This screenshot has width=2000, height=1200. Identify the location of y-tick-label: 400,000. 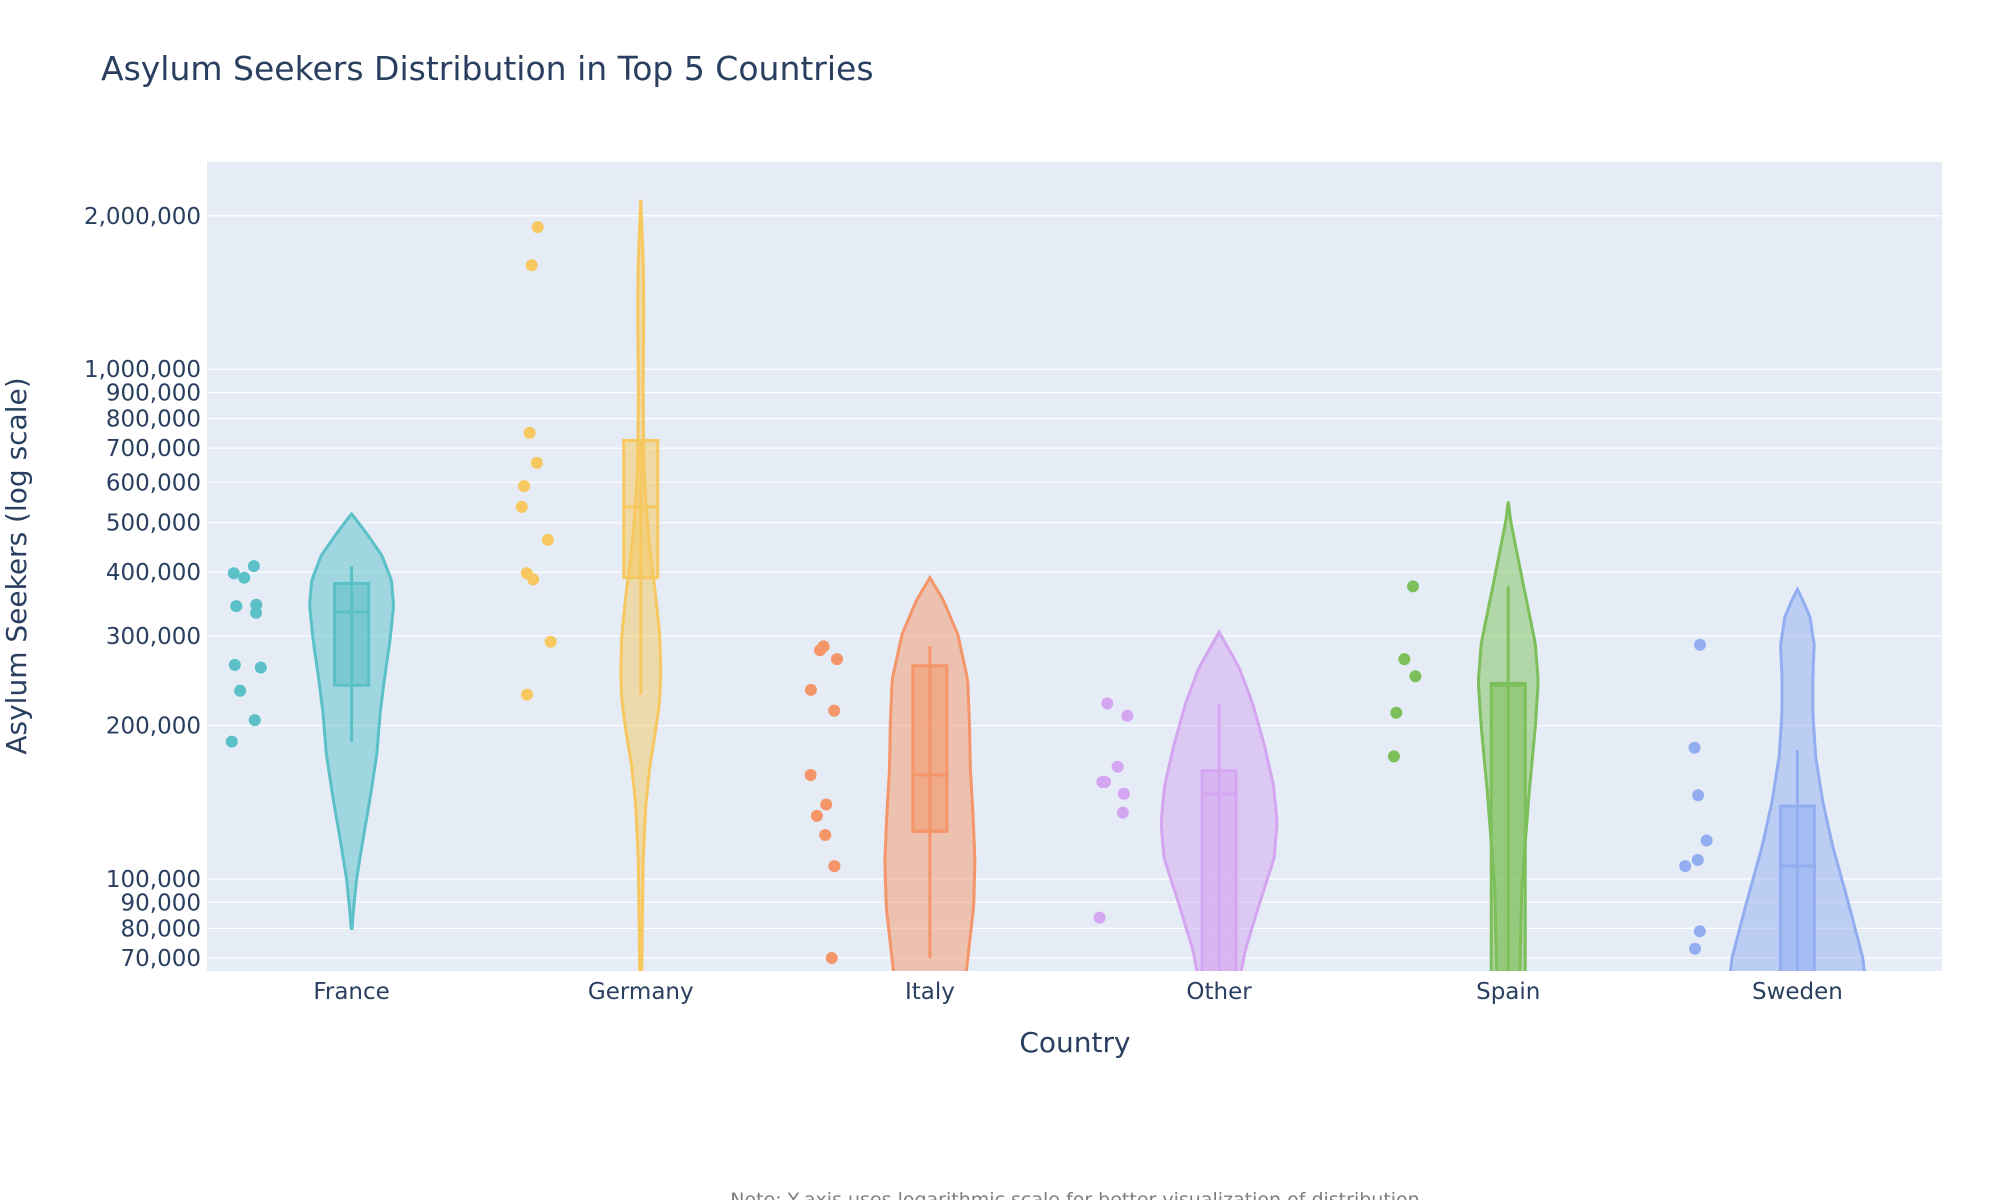
(153, 573).